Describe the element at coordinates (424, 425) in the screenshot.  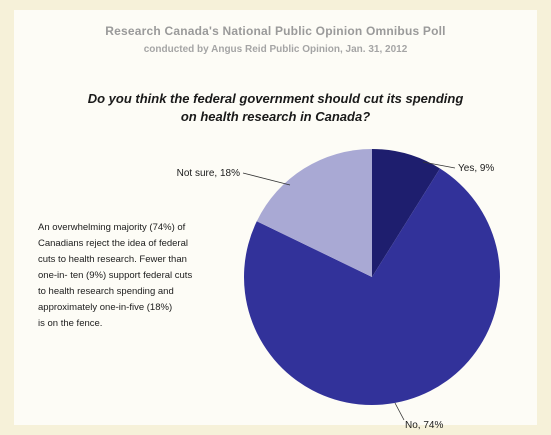
I see `slice-label: No, 74%` at that location.